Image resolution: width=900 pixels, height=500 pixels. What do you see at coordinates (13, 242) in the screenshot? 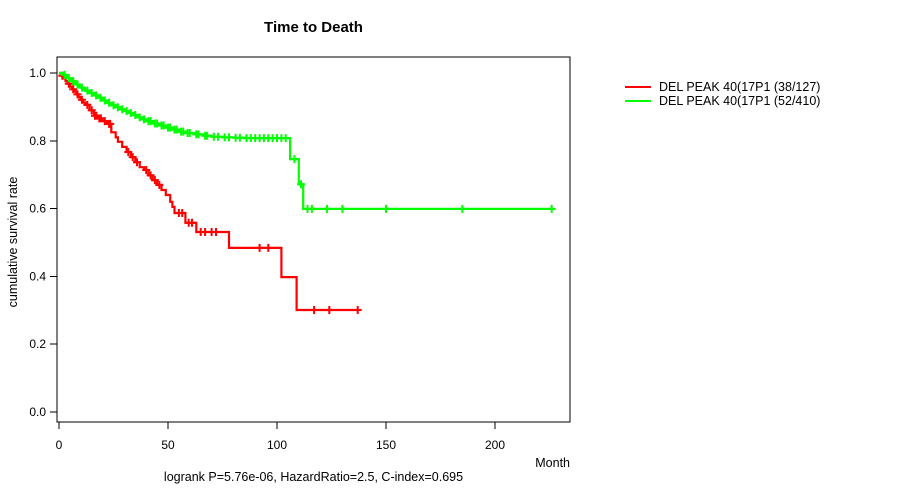
I see `y-axis-label: cumulative survival rate` at bounding box center [13, 242].